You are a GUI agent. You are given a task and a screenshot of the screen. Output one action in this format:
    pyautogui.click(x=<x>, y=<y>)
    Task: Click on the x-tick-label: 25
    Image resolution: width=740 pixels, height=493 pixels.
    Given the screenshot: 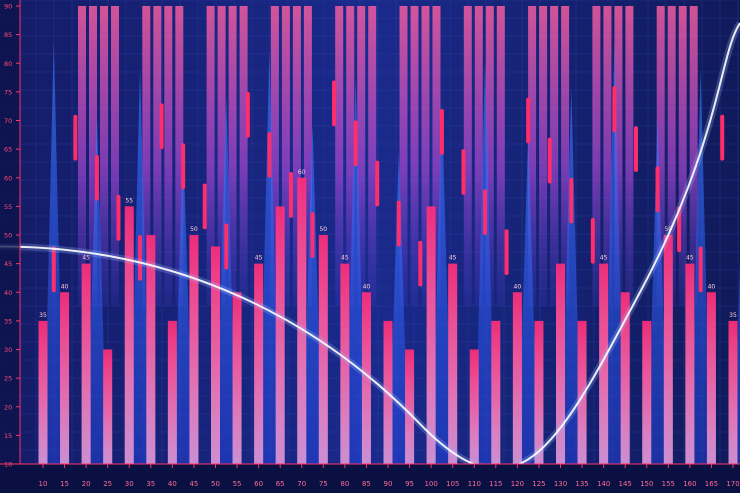 What is the action you would take?
    pyautogui.click(x=107, y=484)
    